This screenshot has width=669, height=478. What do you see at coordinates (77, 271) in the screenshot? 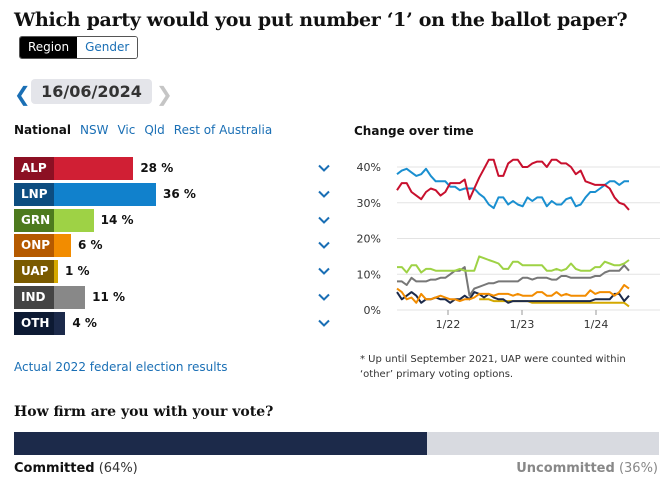
I see `party-value: 1 %` at bounding box center [77, 271].